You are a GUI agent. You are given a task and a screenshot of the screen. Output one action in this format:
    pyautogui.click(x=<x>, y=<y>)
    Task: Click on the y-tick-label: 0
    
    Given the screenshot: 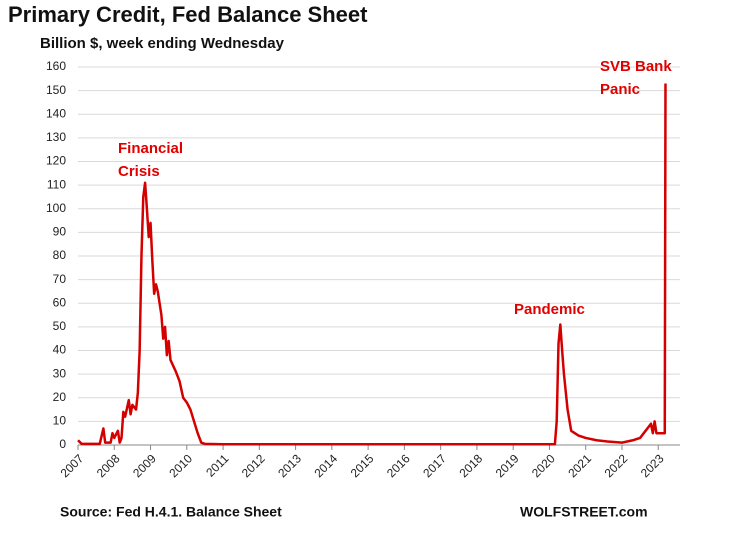 What is the action you would take?
    pyautogui.click(x=62, y=444)
    